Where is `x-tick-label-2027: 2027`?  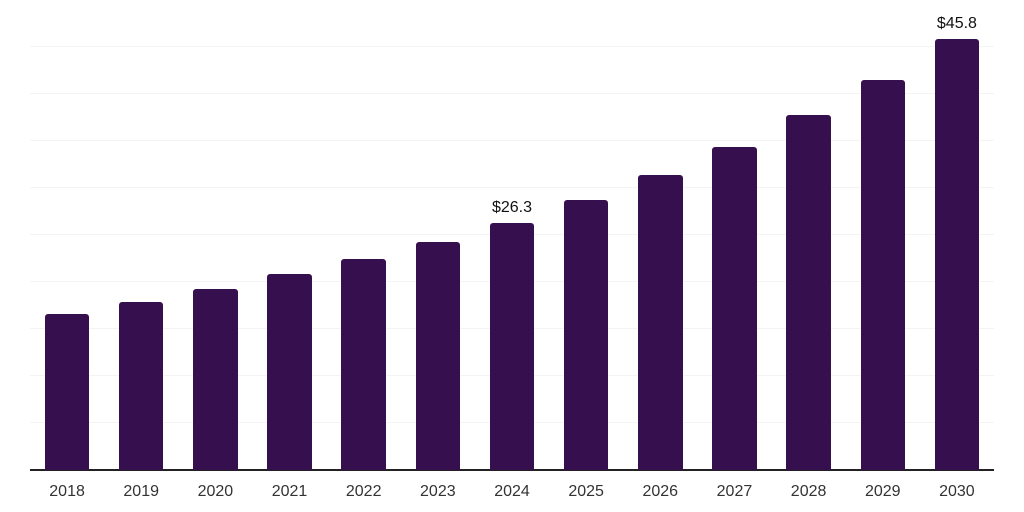
x-tick-label-2027: 2027 is located at coordinates (734, 491).